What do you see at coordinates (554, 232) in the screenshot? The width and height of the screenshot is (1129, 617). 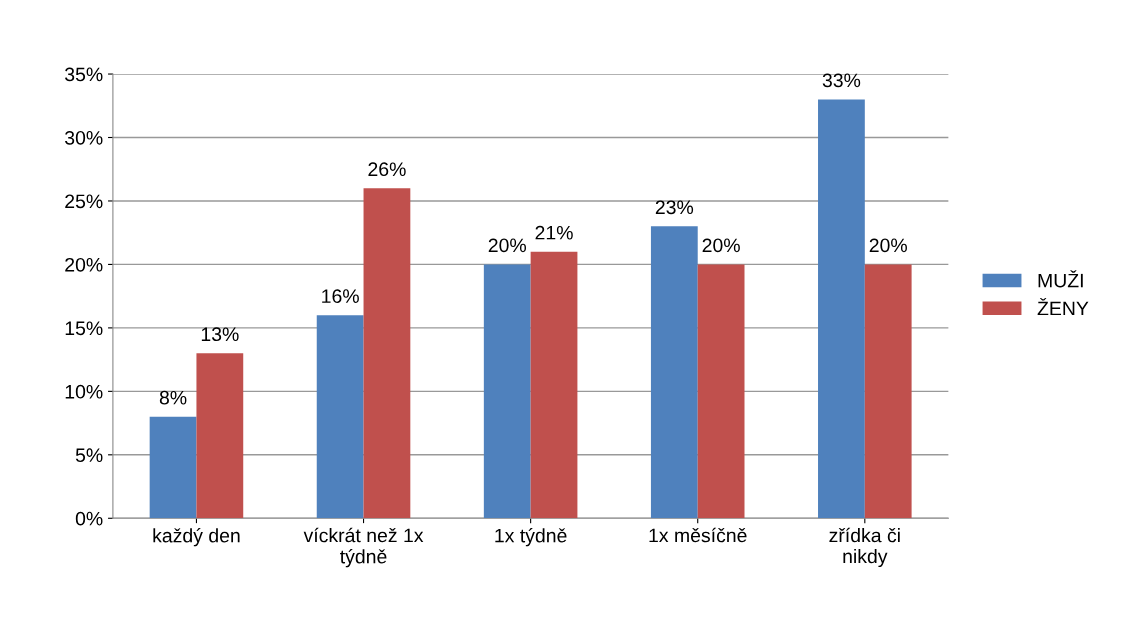 I see `data-label: 21%` at bounding box center [554, 232].